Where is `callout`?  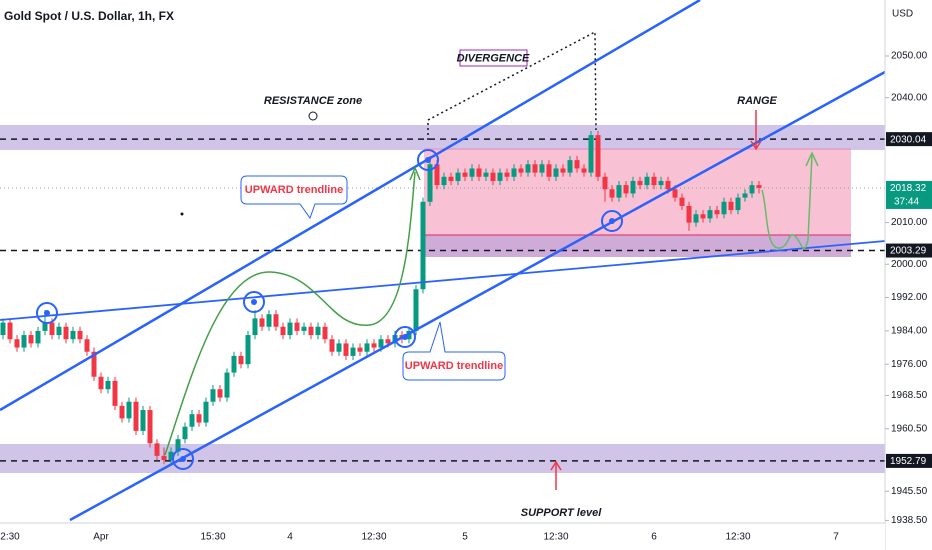 callout is located at coordinates (294, 197).